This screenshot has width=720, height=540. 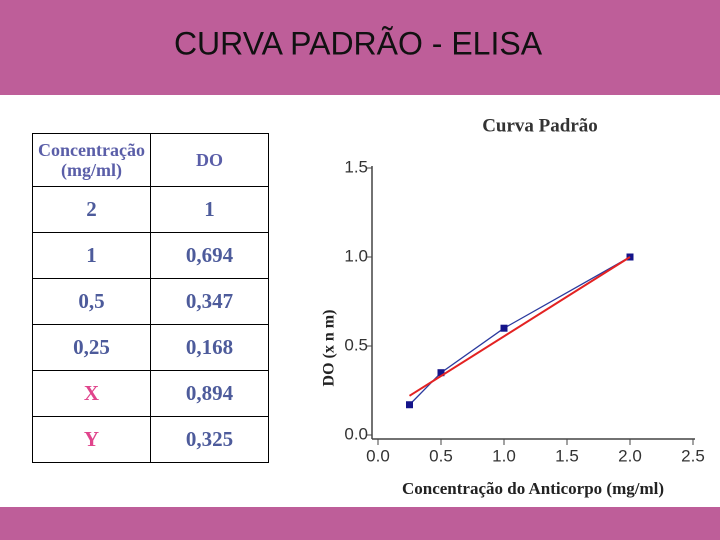 I want to click on cell: Y, so click(x=91, y=439).